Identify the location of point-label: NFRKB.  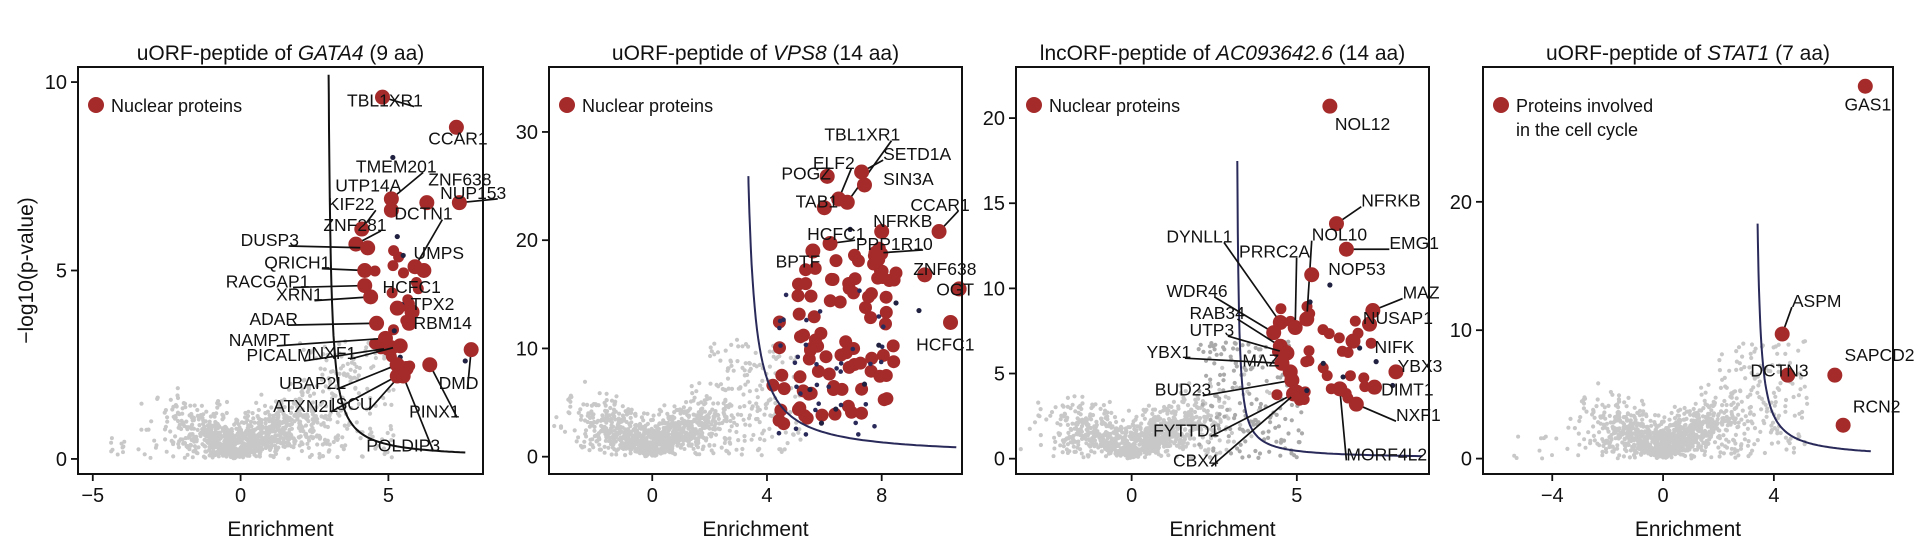
(902, 221).